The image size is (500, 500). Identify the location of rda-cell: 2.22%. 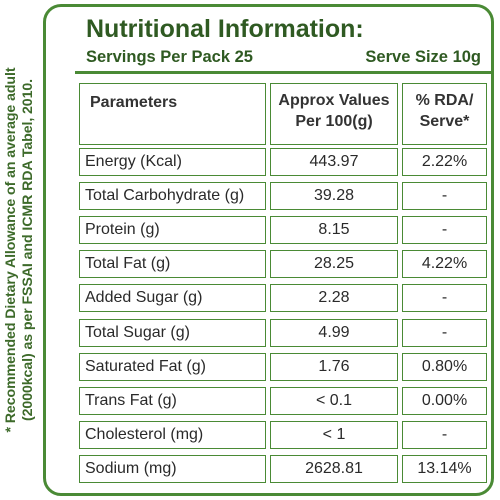
(444, 162).